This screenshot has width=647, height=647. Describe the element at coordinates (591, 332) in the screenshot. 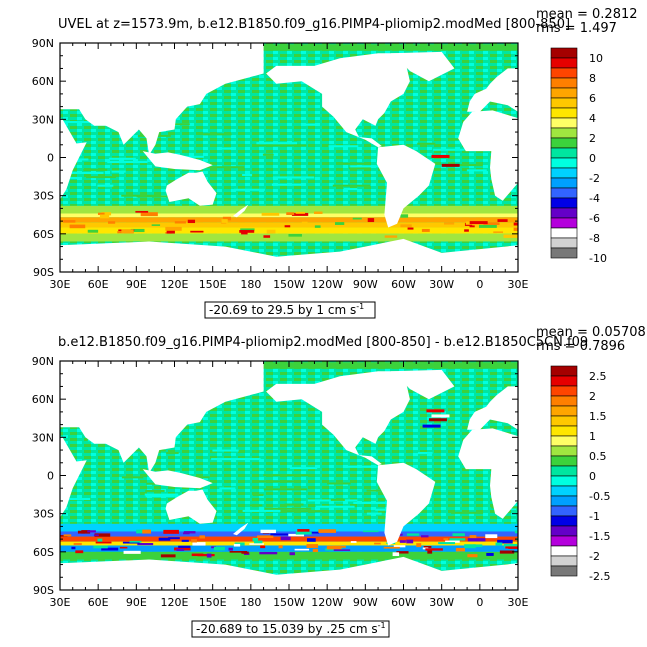

I see `panel-2-mean: mean = 0.05708` at that location.